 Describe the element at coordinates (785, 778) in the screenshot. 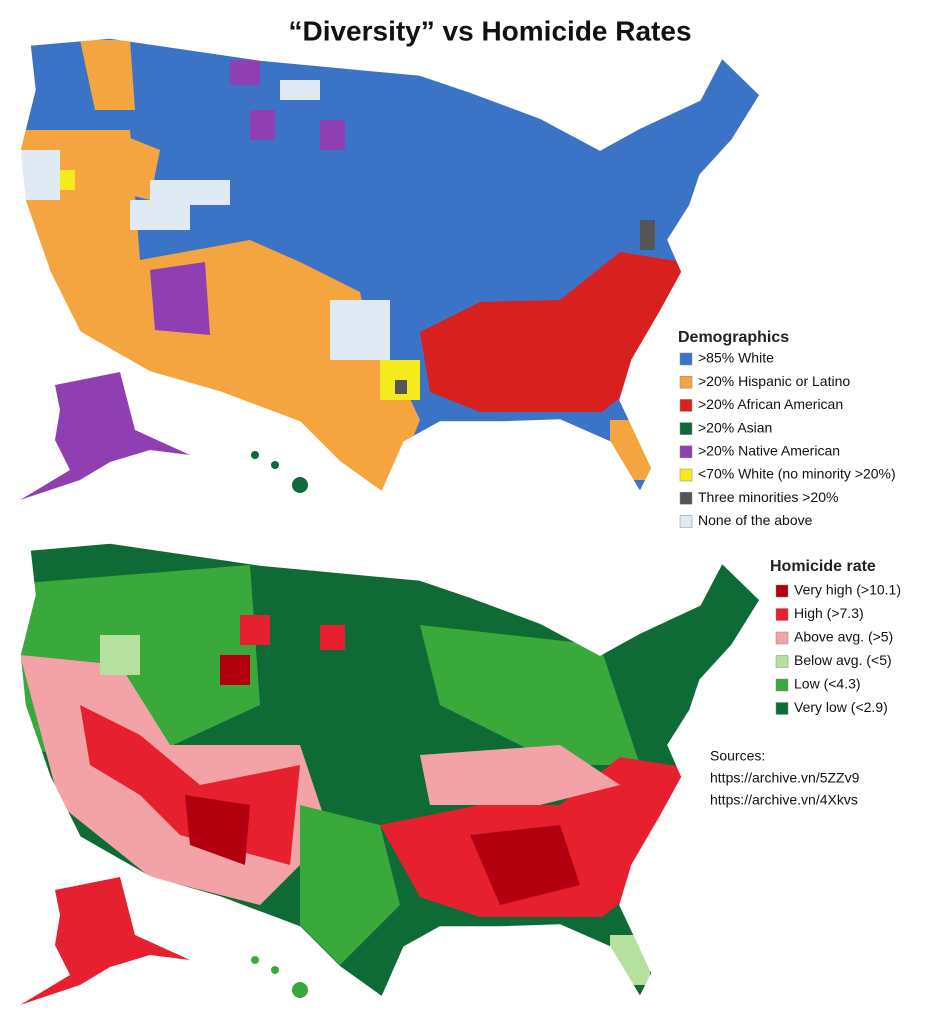

I see `source-link: https://archive.vn/5ZZv9` at that location.